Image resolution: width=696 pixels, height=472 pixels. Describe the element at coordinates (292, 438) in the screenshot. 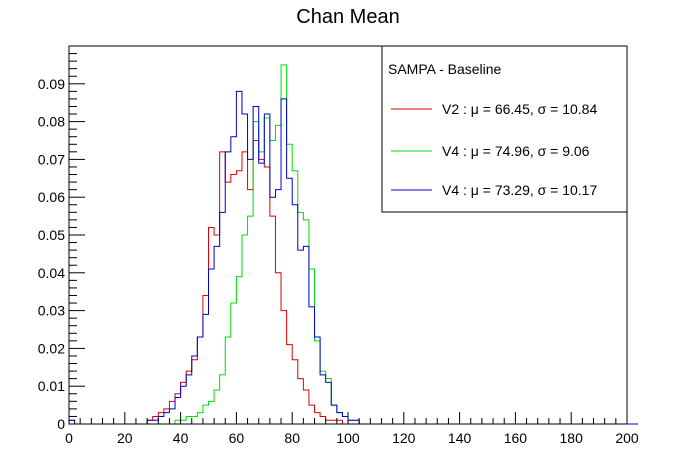

I see `x-tick-label: 80` at that location.